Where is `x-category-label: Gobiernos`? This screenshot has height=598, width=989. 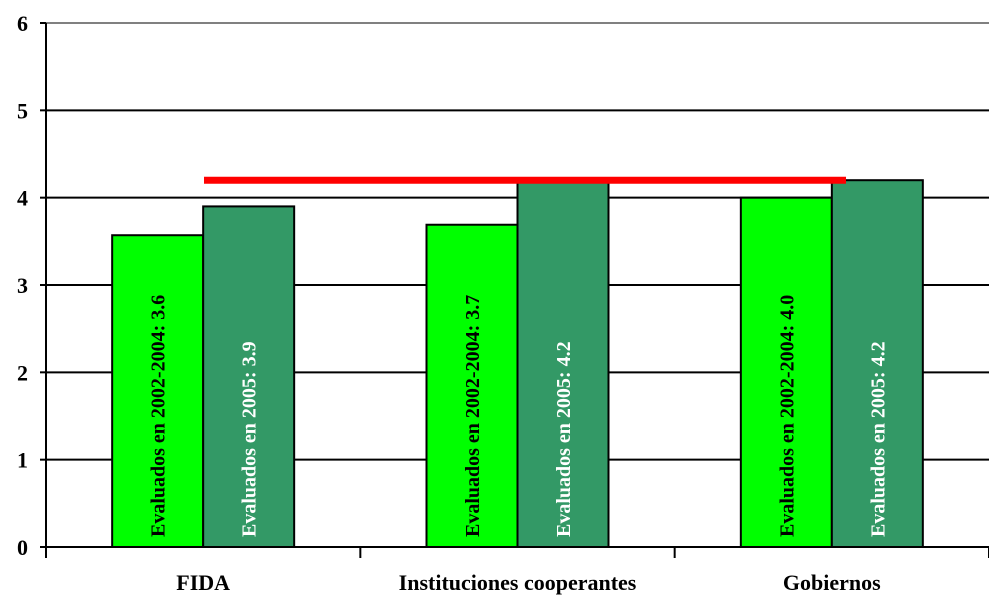 x-category-label: Gobiernos is located at coordinates (832, 582).